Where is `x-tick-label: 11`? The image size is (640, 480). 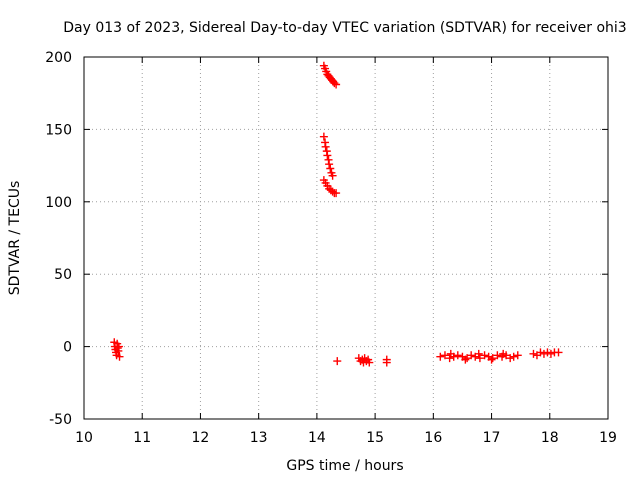
x-tick-label: 11 is located at coordinates (142, 438).